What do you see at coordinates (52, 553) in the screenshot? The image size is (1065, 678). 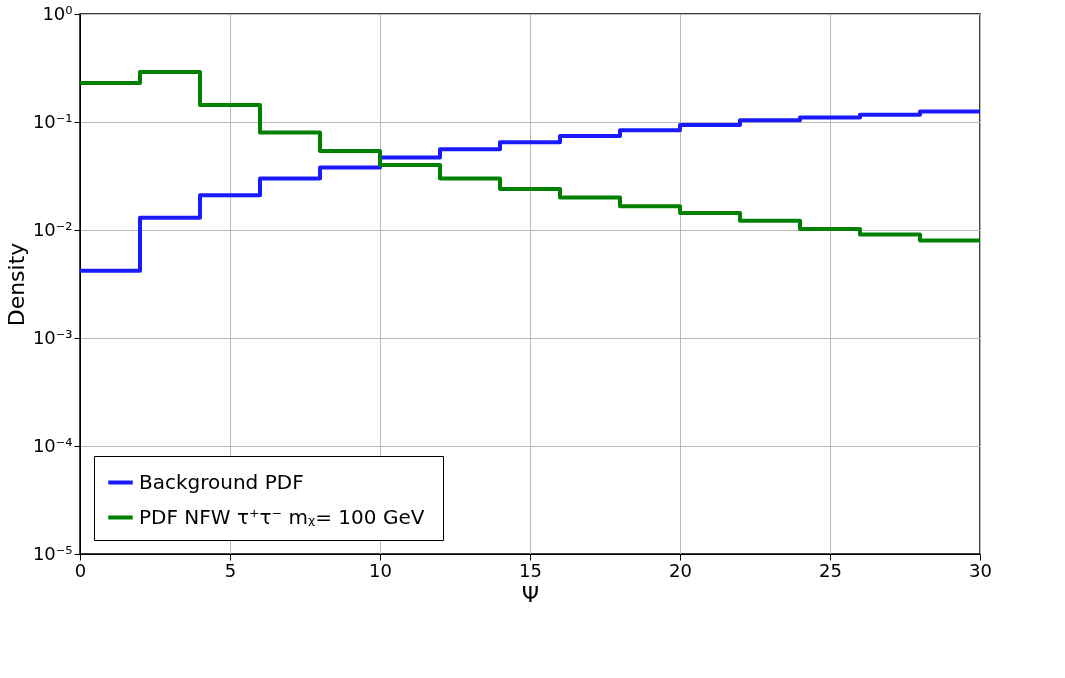 I see `y-tick-label: 10⁻⁵` at bounding box center [52, 553].